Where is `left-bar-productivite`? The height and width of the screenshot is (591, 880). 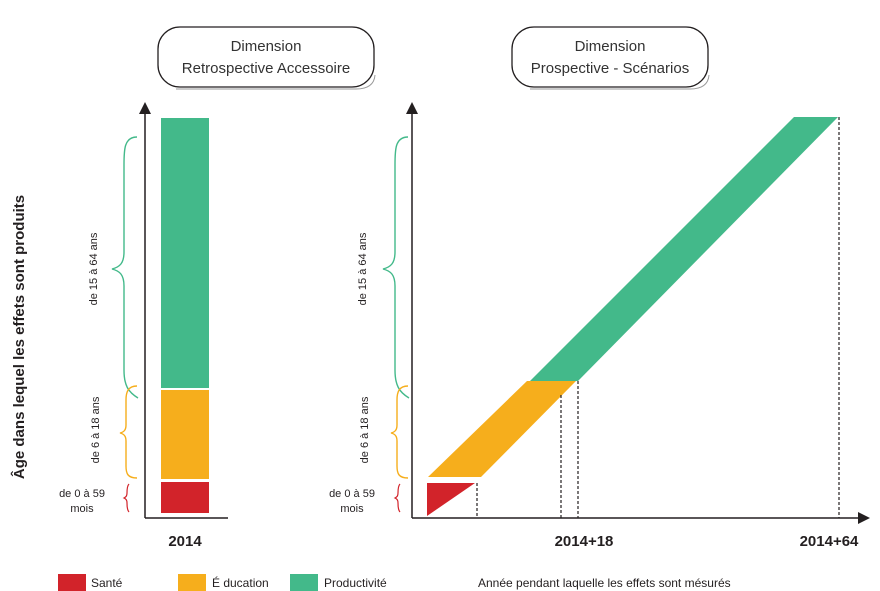
left-bar-productivite is located at coordinates (185, 253).